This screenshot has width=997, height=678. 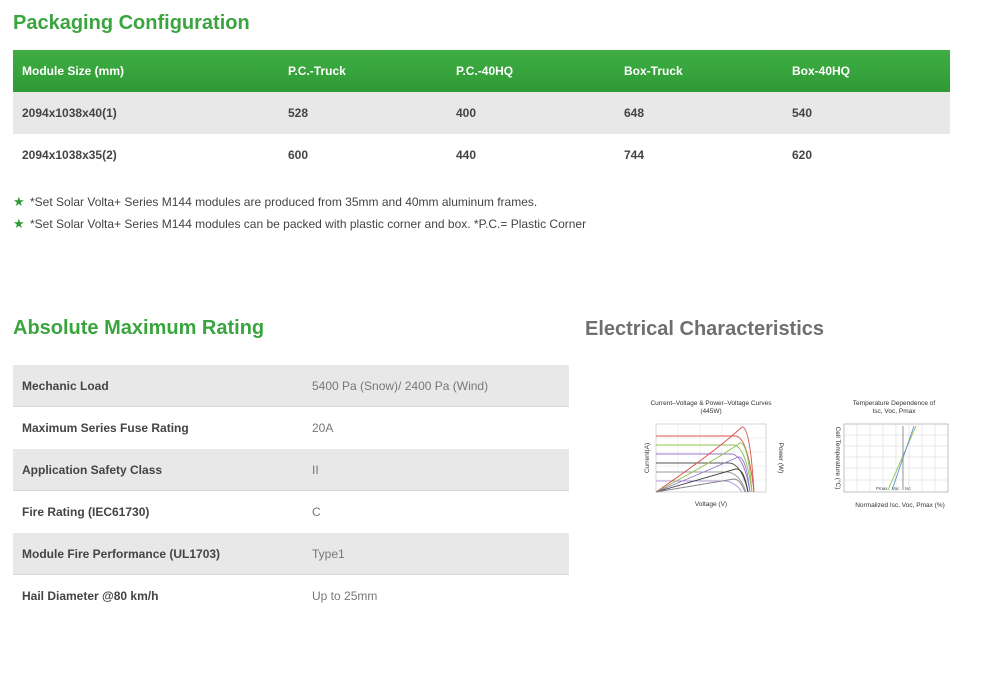 I want to click on packaging-title: Packaging Configuration, so click(x=131, y=23).